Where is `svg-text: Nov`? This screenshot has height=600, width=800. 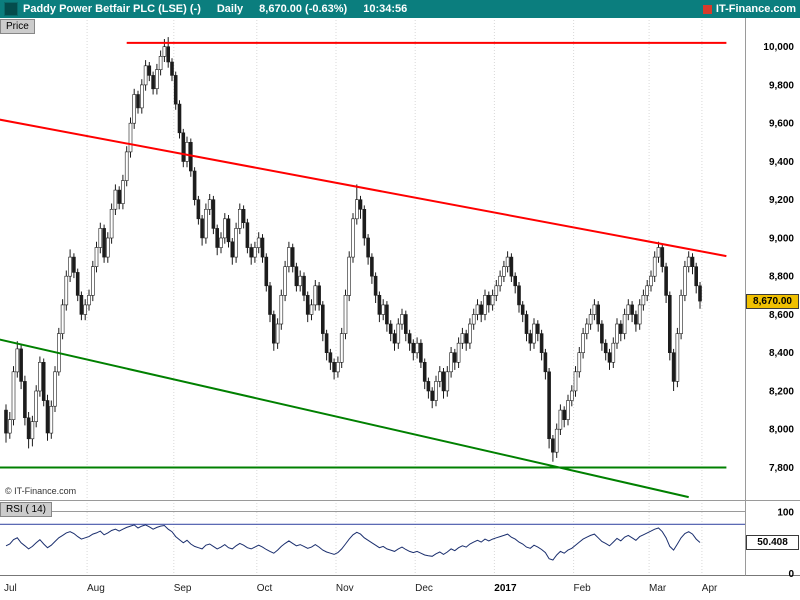
svg-text: Nov is located at coordinates (345, 588).